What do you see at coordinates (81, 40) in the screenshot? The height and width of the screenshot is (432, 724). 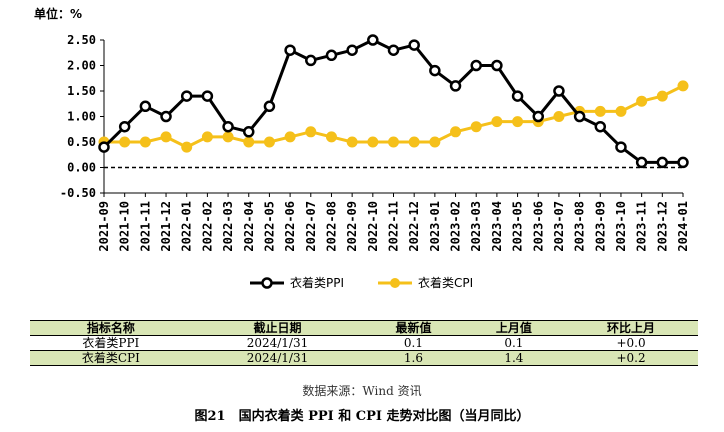 I see `y-tick-label: 2.50` at bounding box center [81, 40].